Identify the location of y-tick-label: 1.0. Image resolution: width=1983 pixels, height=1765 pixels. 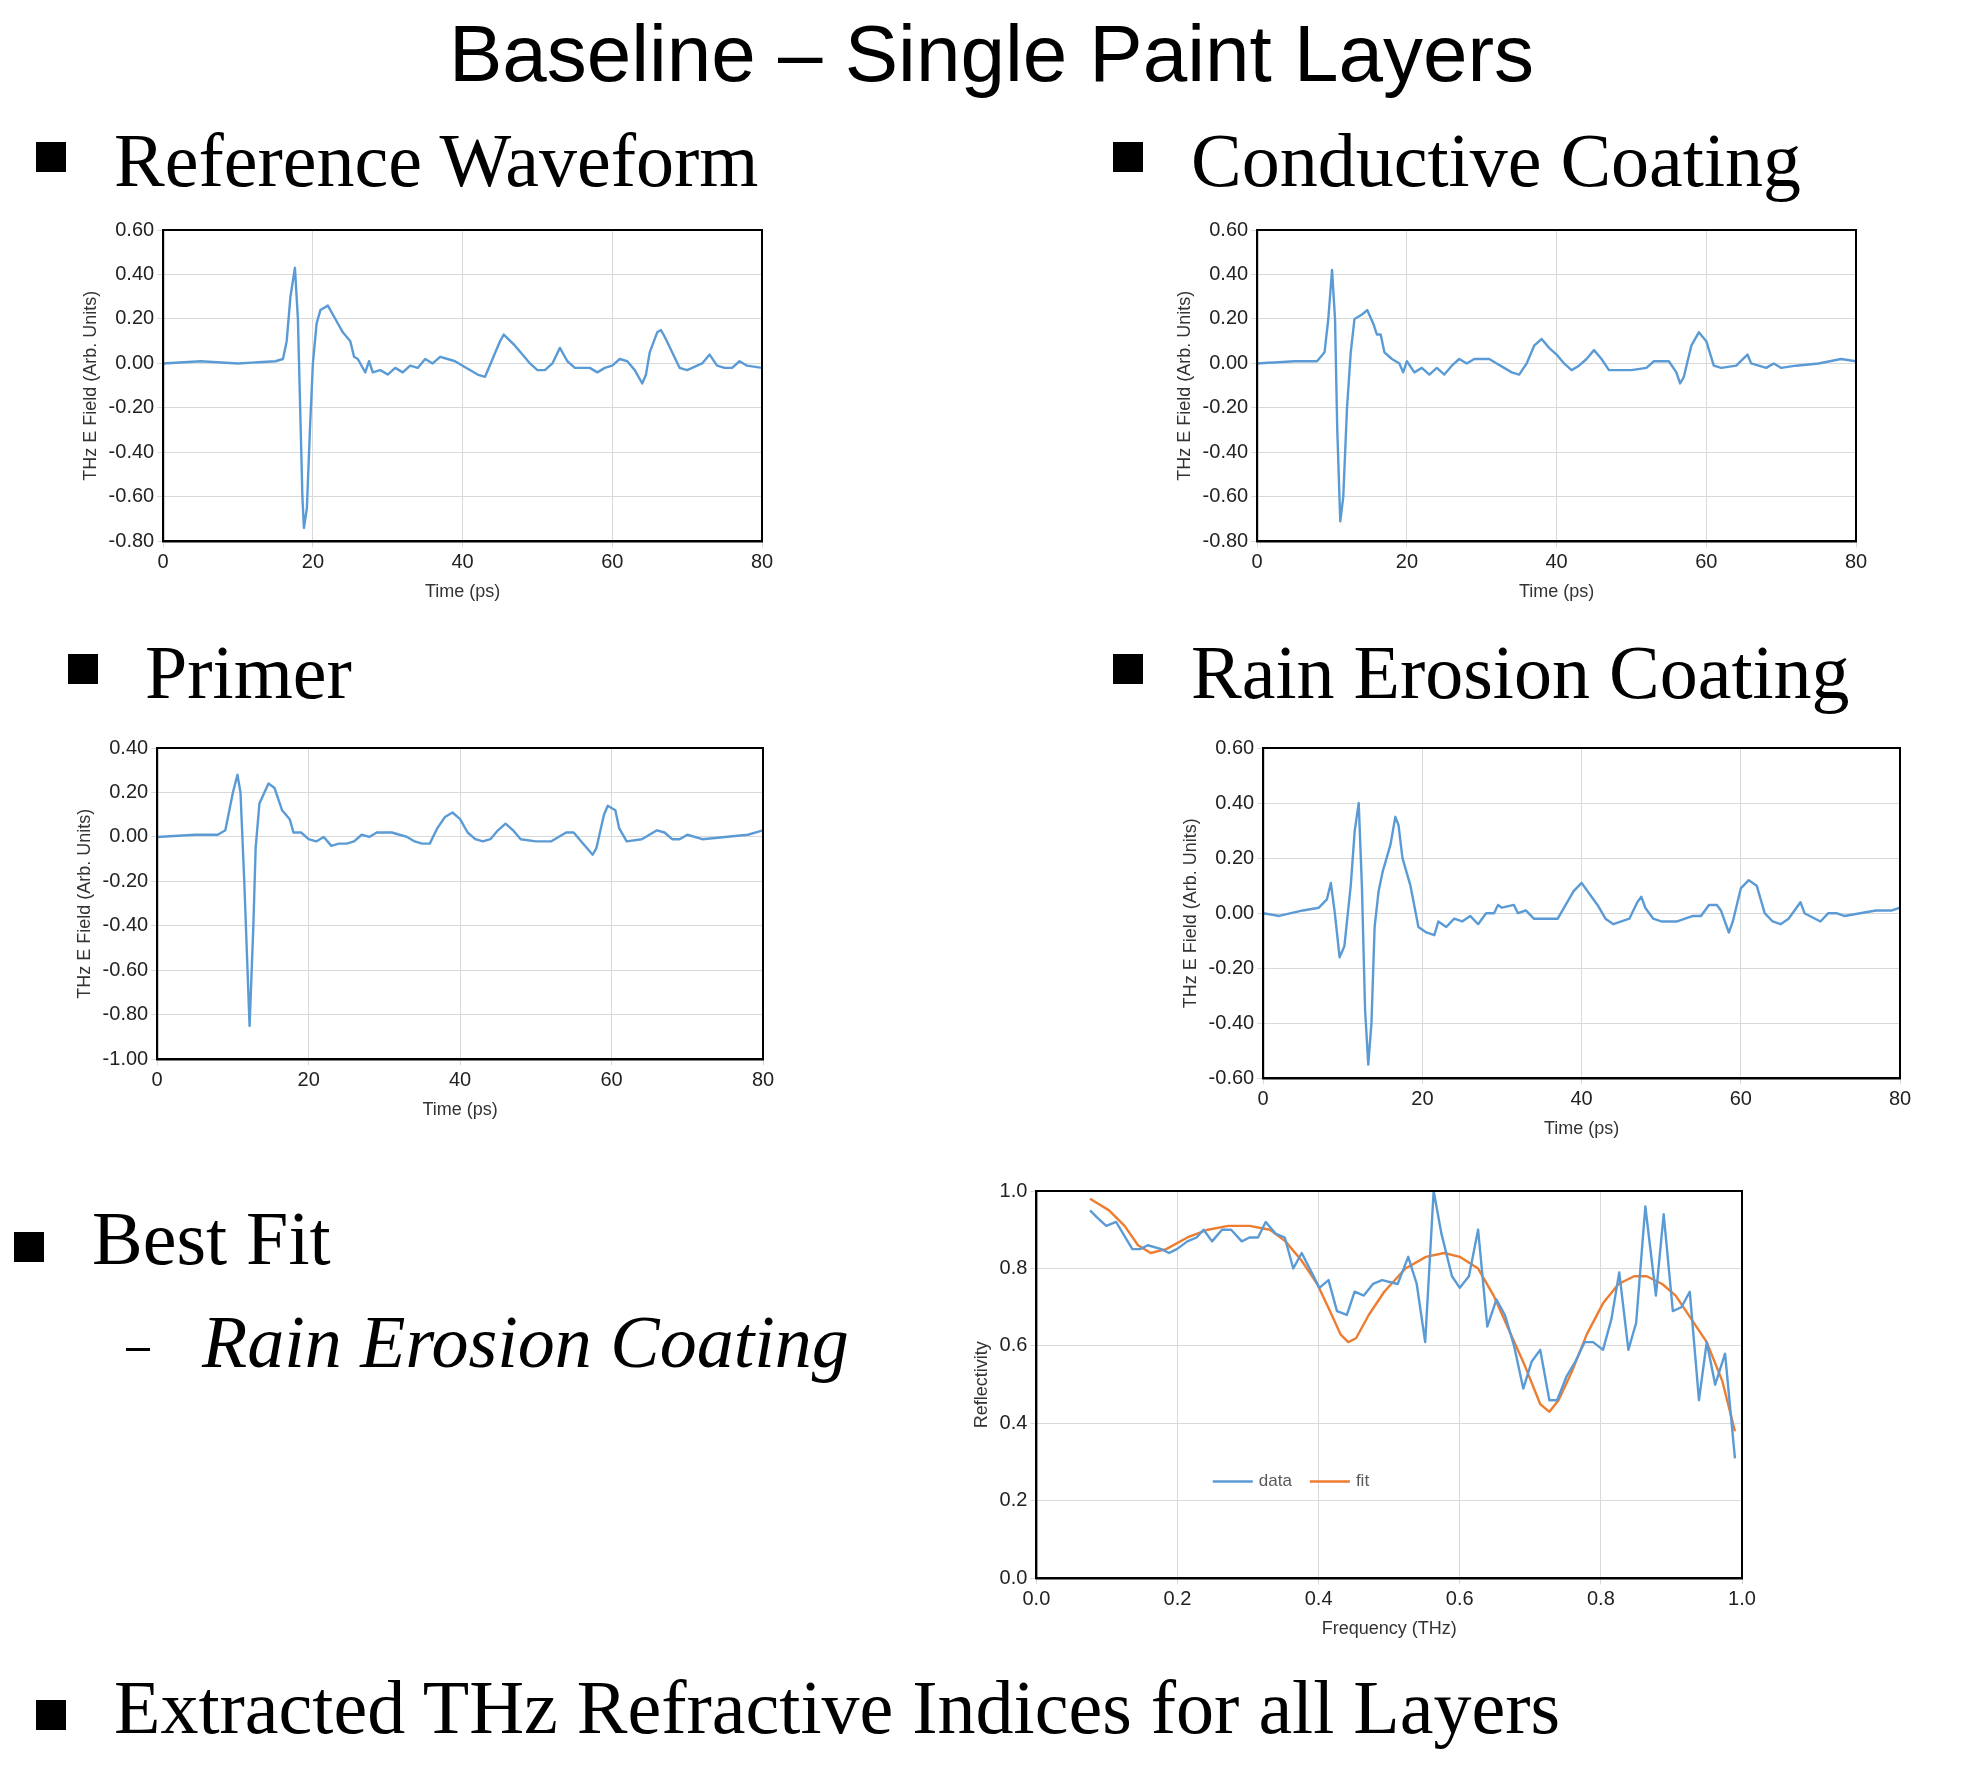
(1013, 1189).